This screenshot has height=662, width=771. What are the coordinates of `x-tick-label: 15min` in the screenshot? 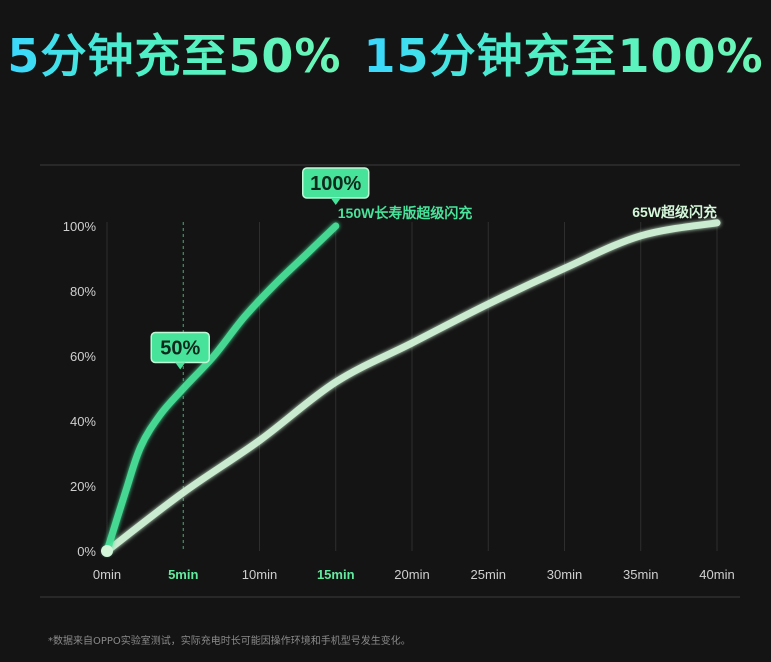 It's located at (336, 574).